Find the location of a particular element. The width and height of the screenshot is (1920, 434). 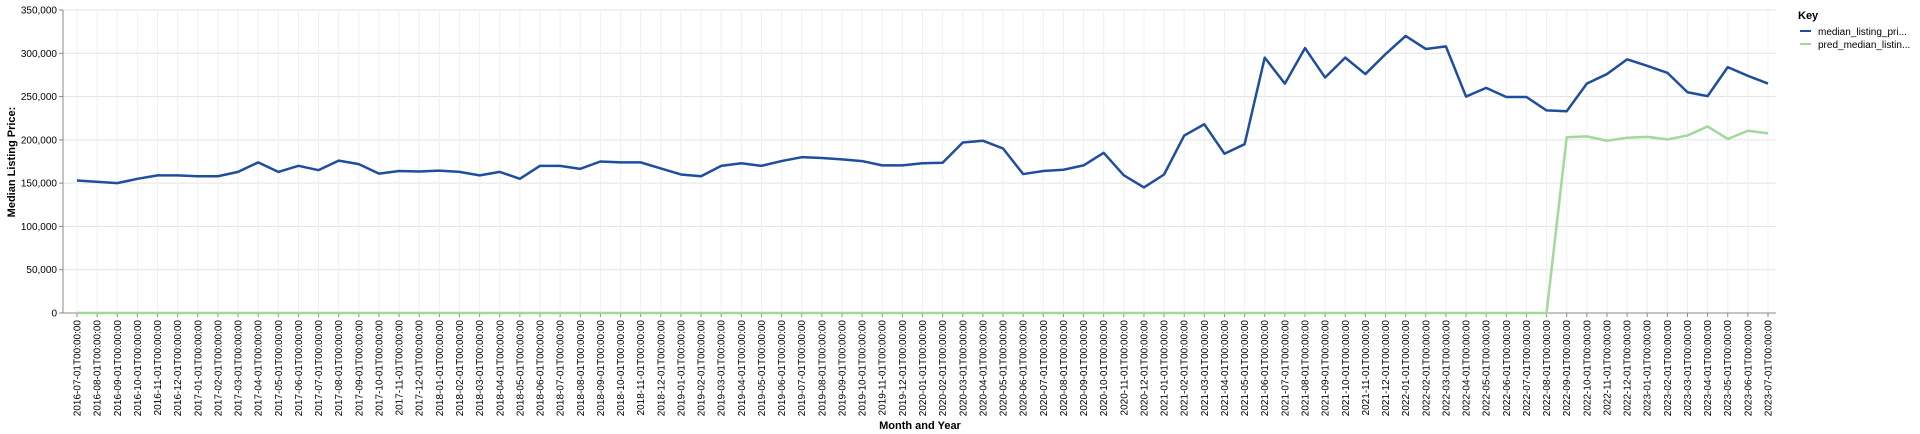

x-tick-label: 2016-07-01T00:00:00 is located at coordinates (78, 368).